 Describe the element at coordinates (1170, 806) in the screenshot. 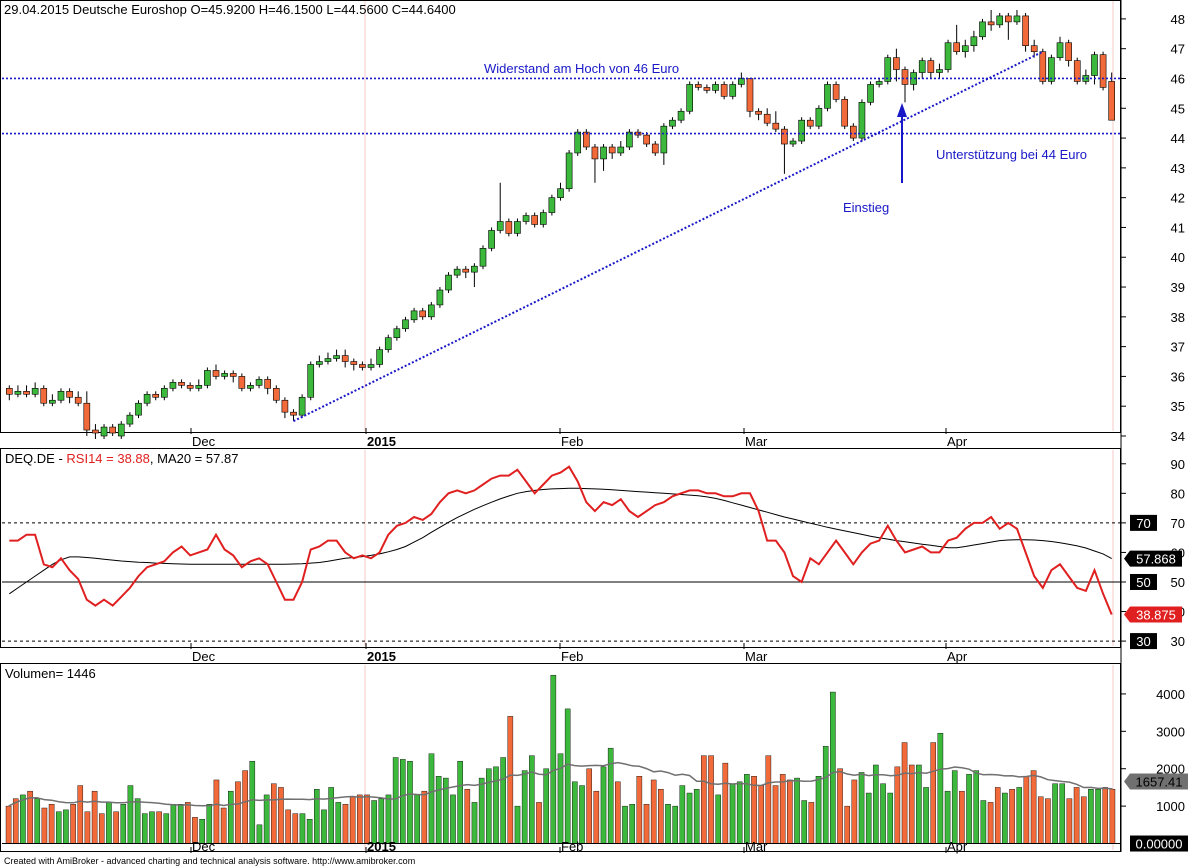

I see `volume-axis-label: 1000` at that location.